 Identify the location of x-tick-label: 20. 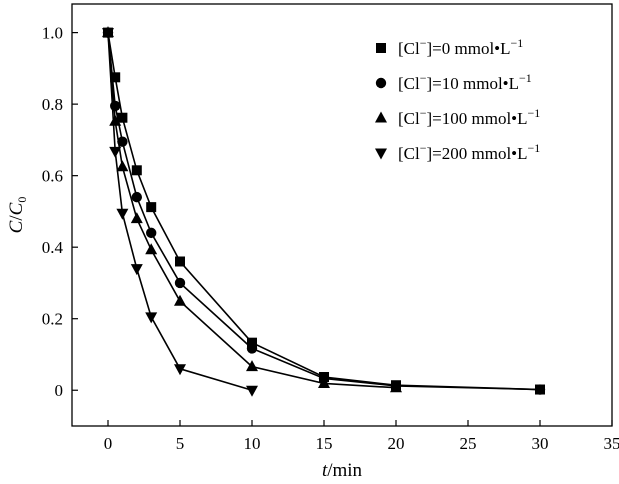
(396, 443).